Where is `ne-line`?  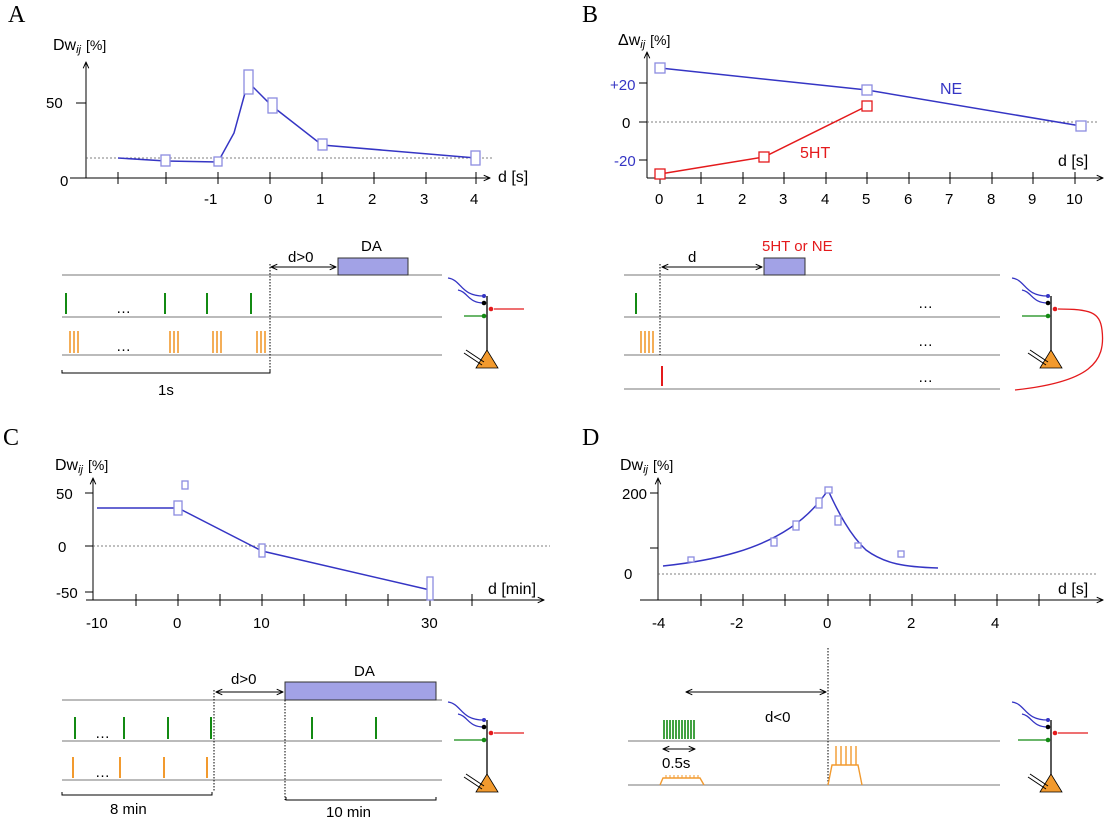
ne-line is located at coordinates (870, 97).